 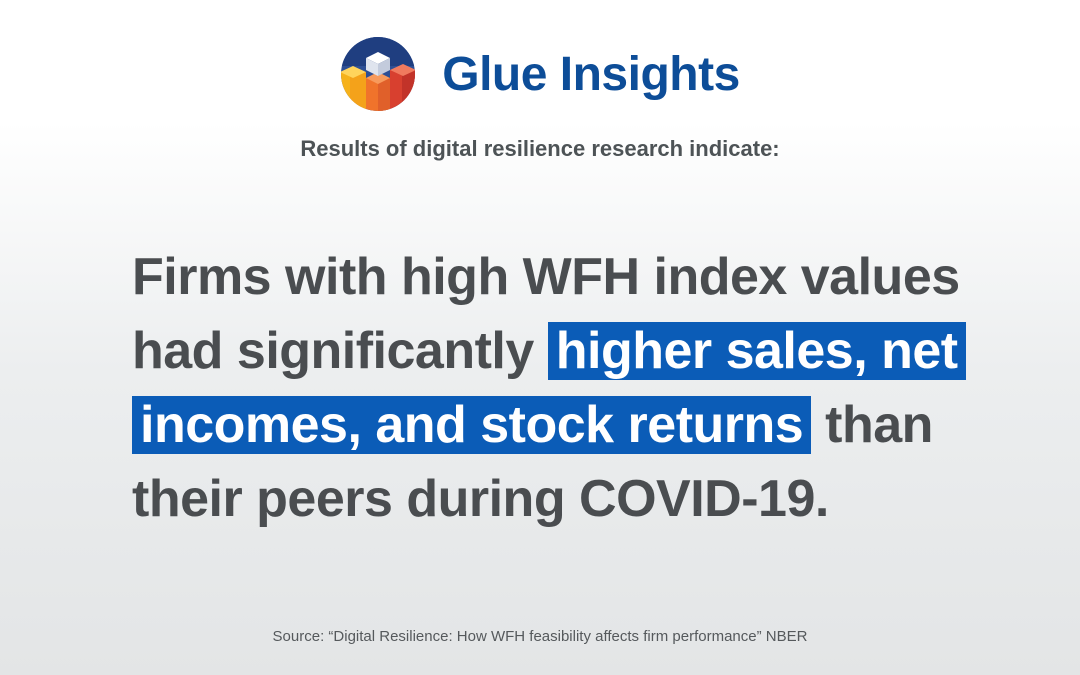 What do you see at coordinates (378, 74) in the screenshot?
I see `glue-insights-logo-icon` at bounding box center [378, 74].